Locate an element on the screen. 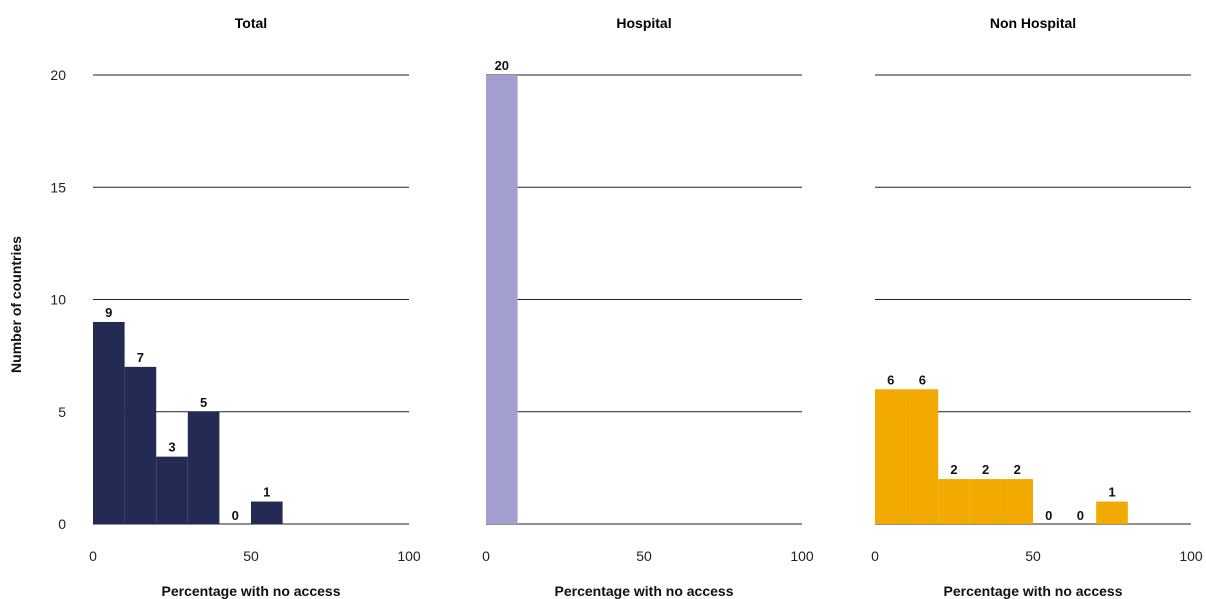 Image resolution: width=1206 pixels, height=599 pixels. panel-title: Total is located at coordinates (251, 23).